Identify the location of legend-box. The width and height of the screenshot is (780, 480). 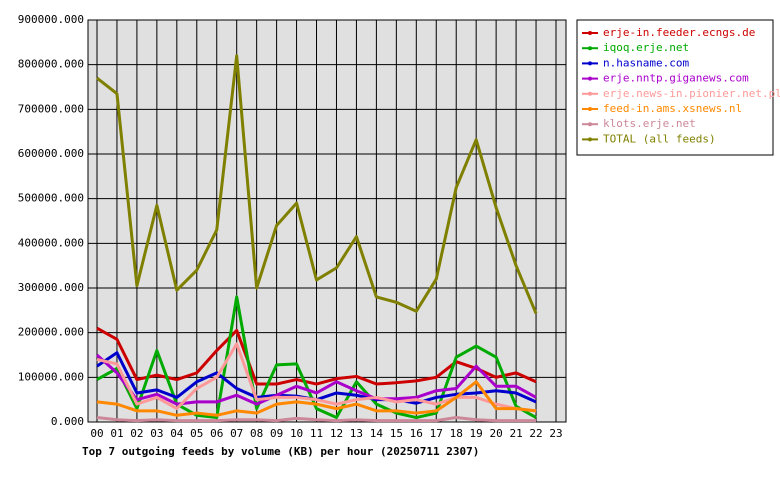
(675, 87).